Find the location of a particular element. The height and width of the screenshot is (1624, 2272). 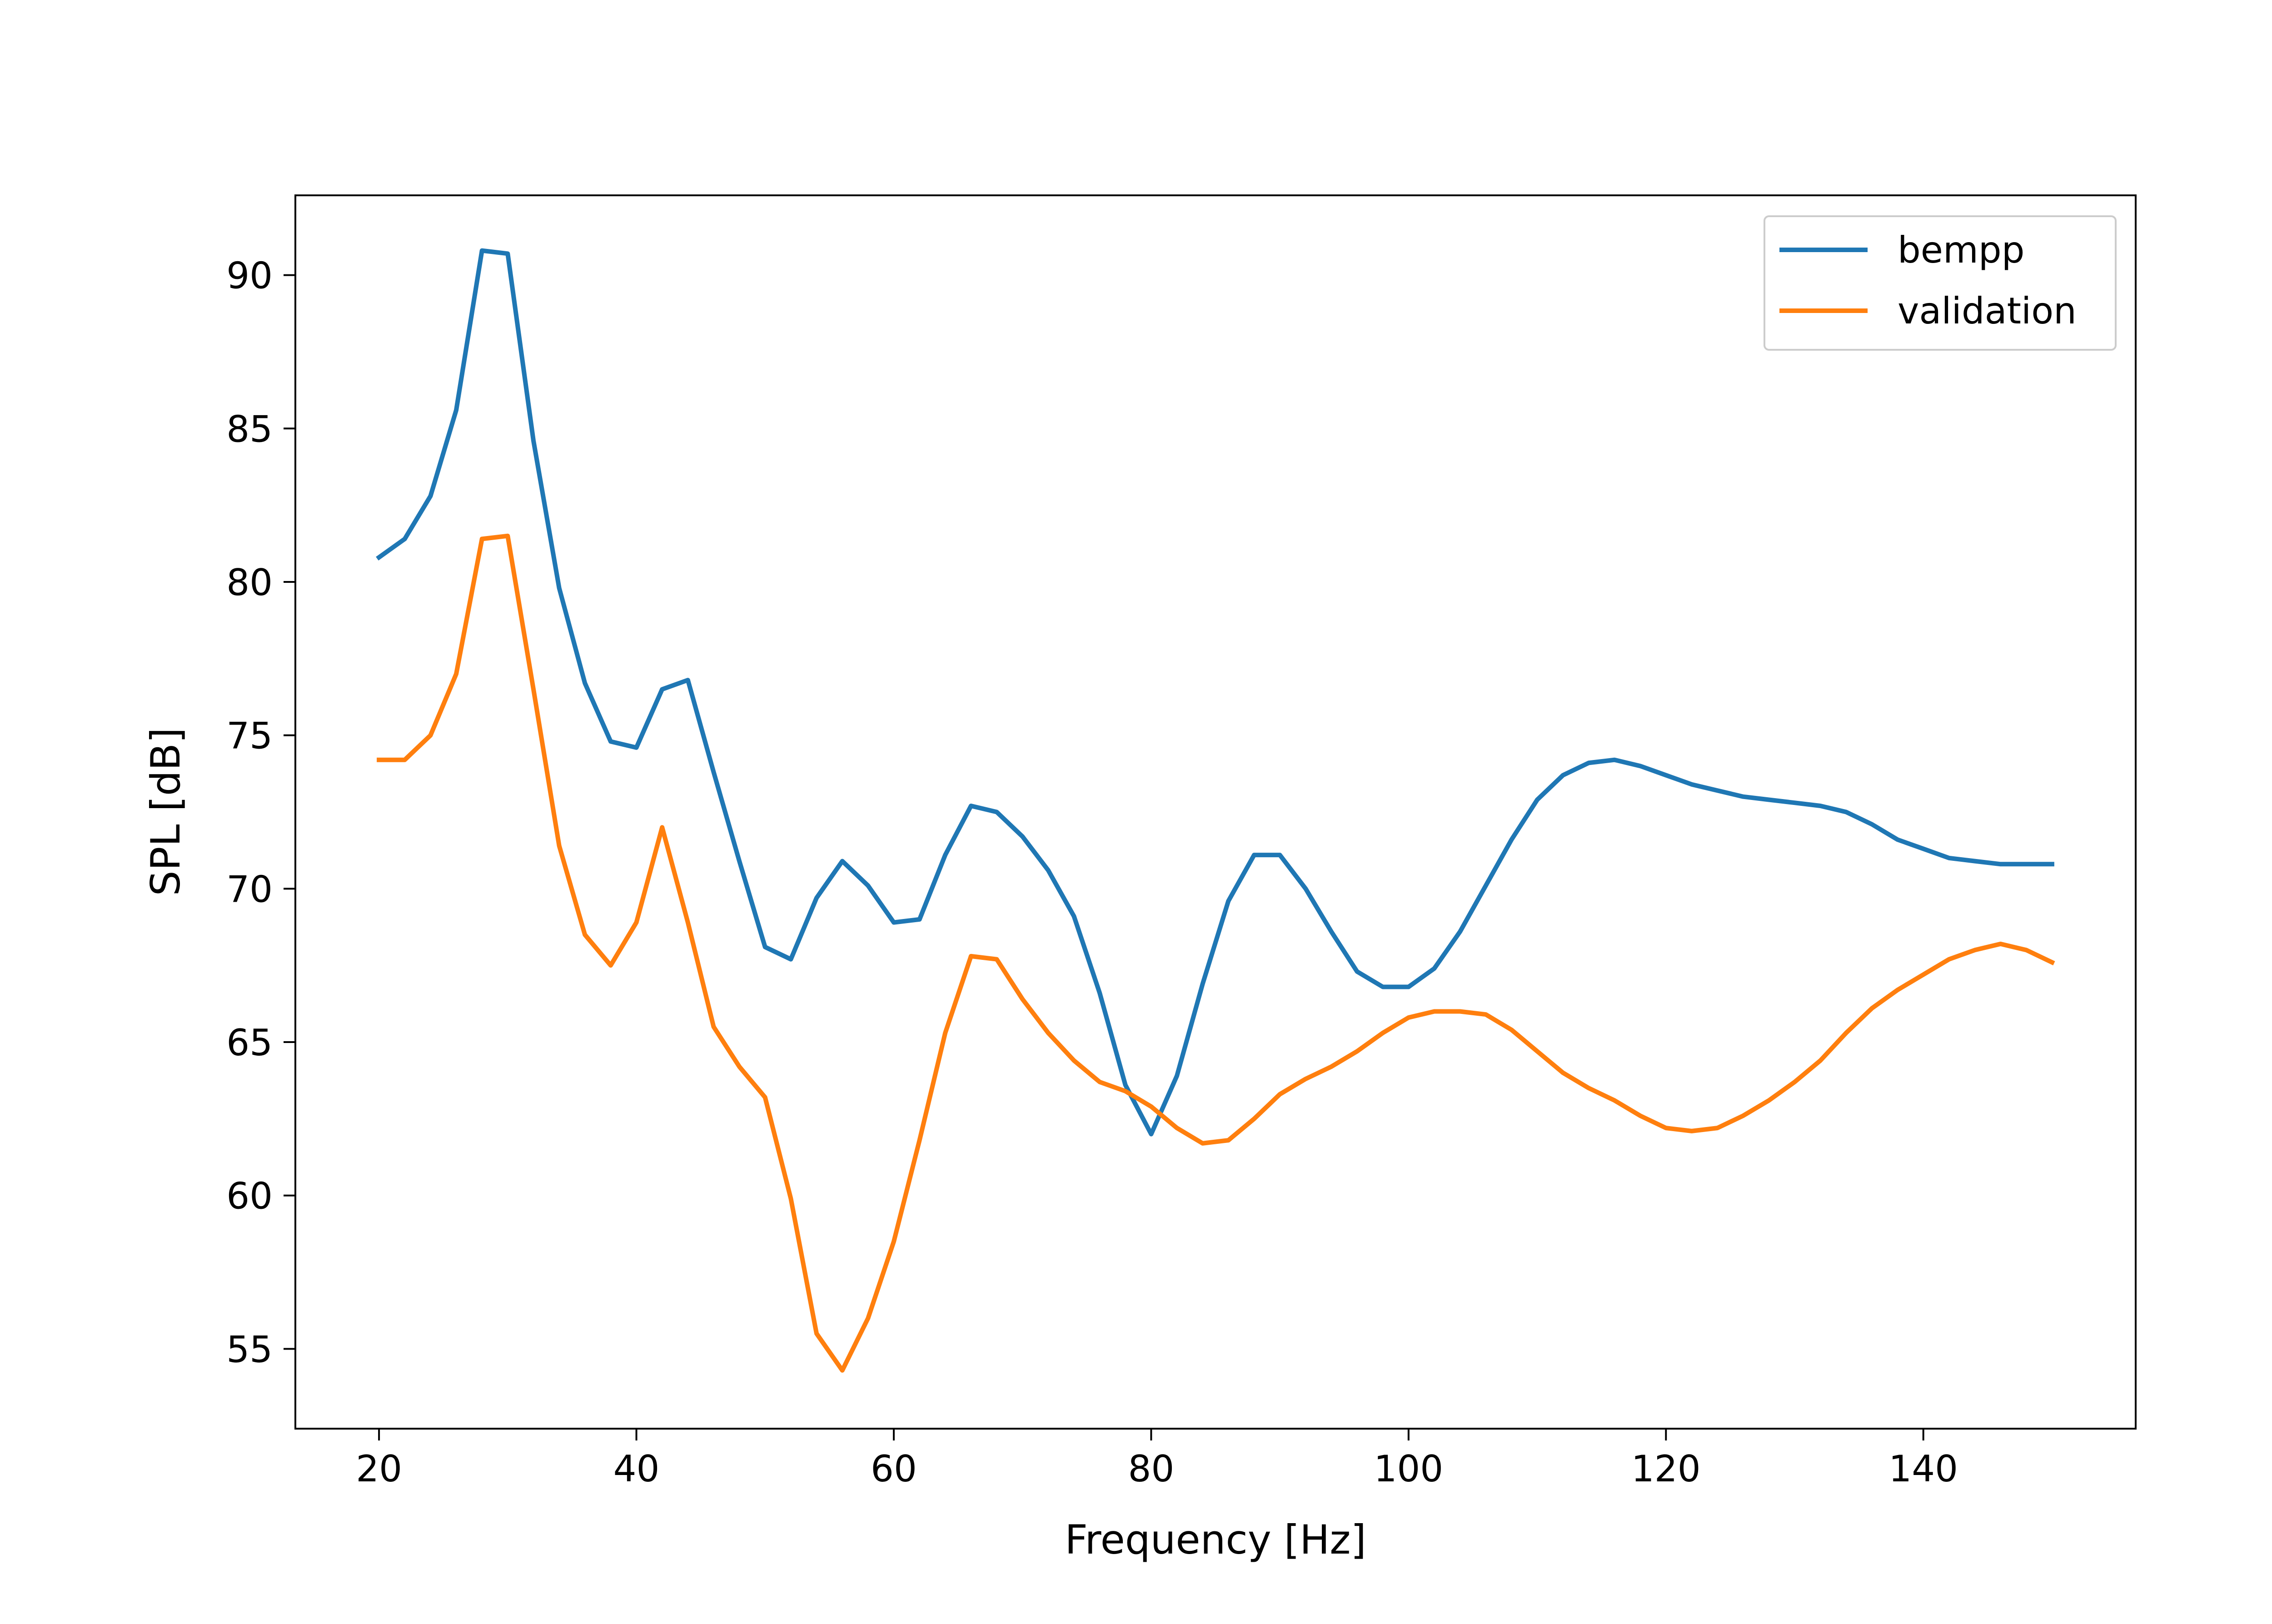

y-tick-label: 60 is located at coordinates (249, 1196).